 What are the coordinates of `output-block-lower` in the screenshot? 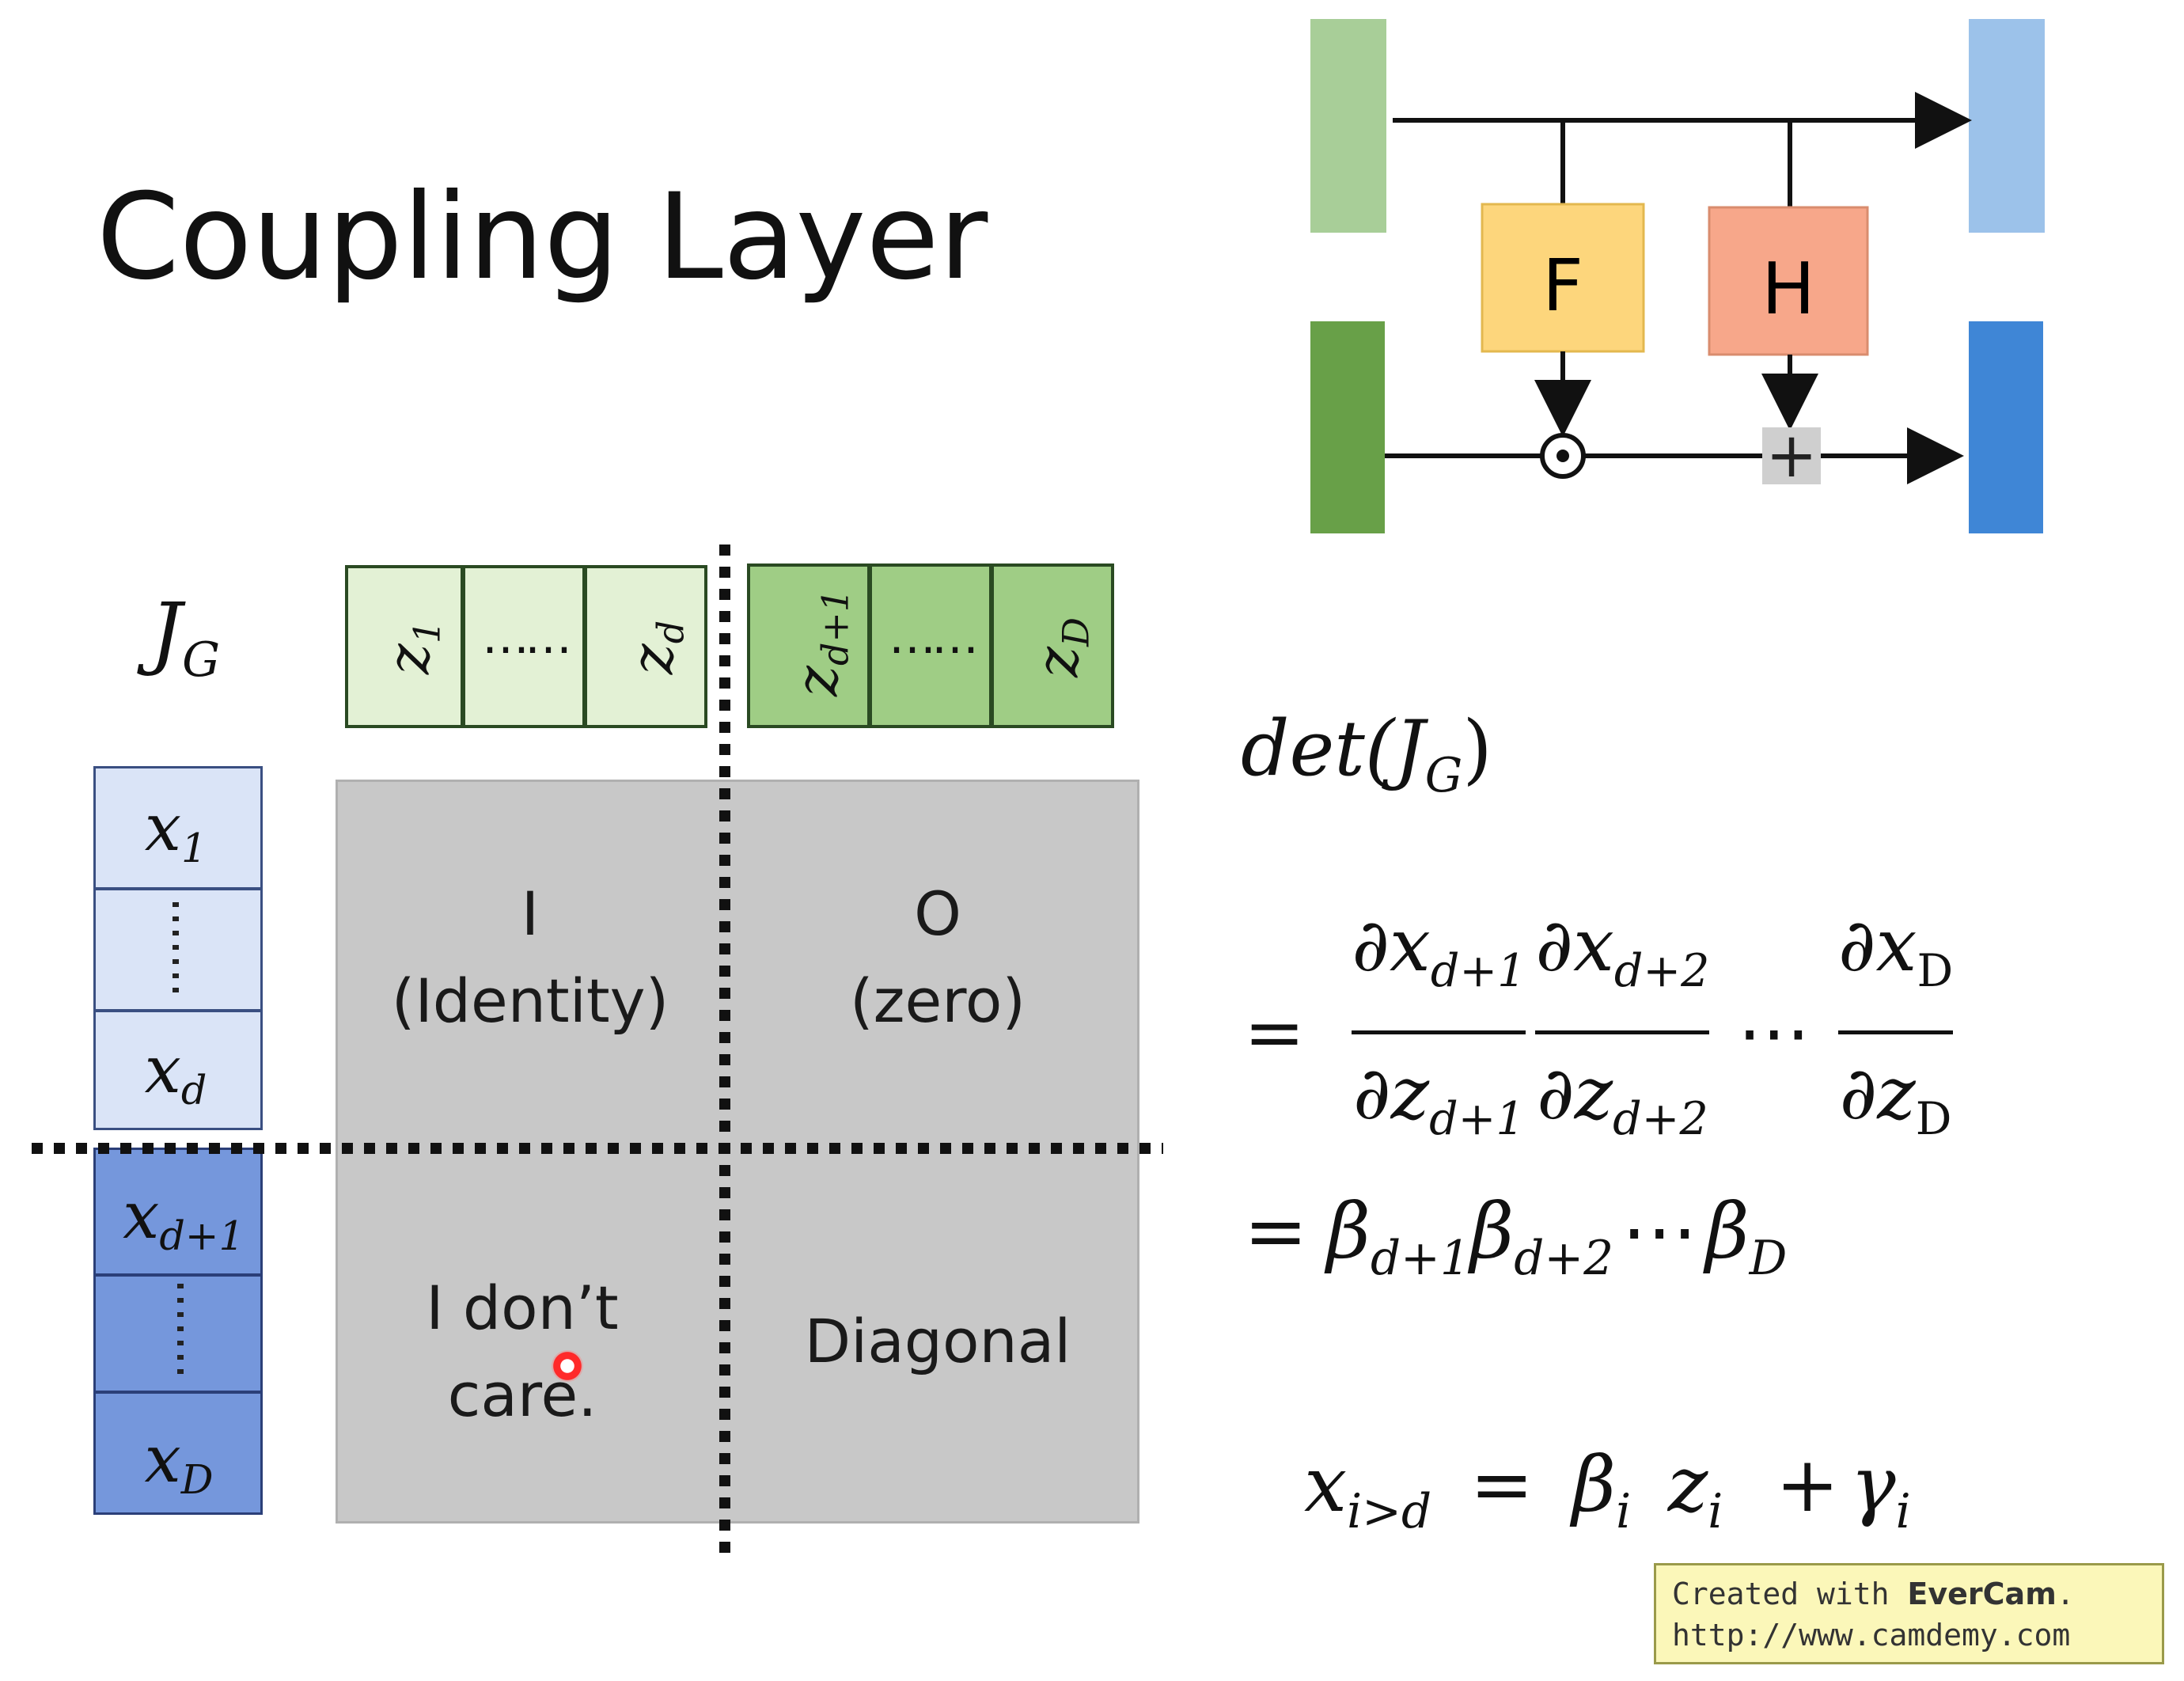 It's located at (2006, 427).